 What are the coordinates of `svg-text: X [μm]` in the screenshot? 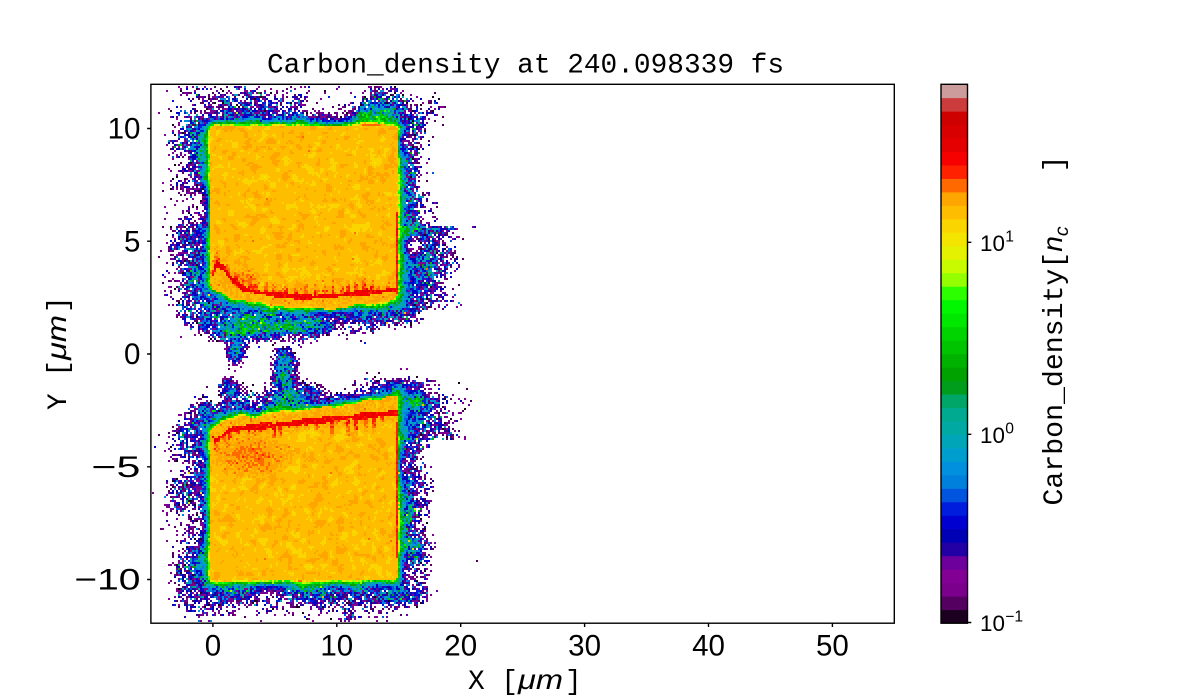 It's located at (525, 681).